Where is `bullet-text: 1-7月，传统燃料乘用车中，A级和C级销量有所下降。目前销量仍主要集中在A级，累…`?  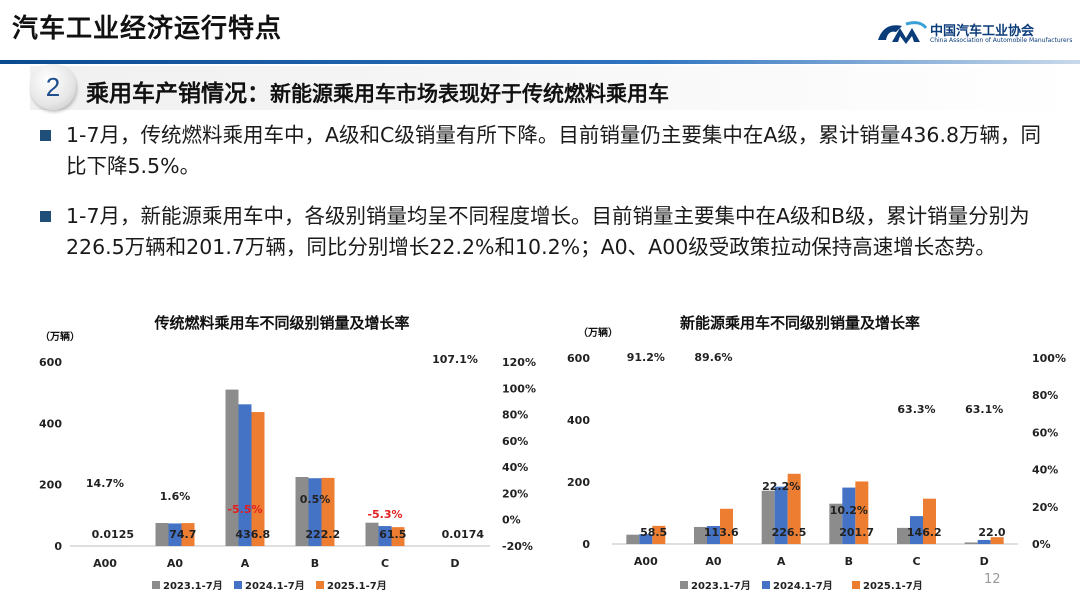 bullet-text: 1-7月，传统燃料乘用车中，A级和C级销量有所下降。目前销量仍主要集中在A级，累… is located at coordinates (554, 150).